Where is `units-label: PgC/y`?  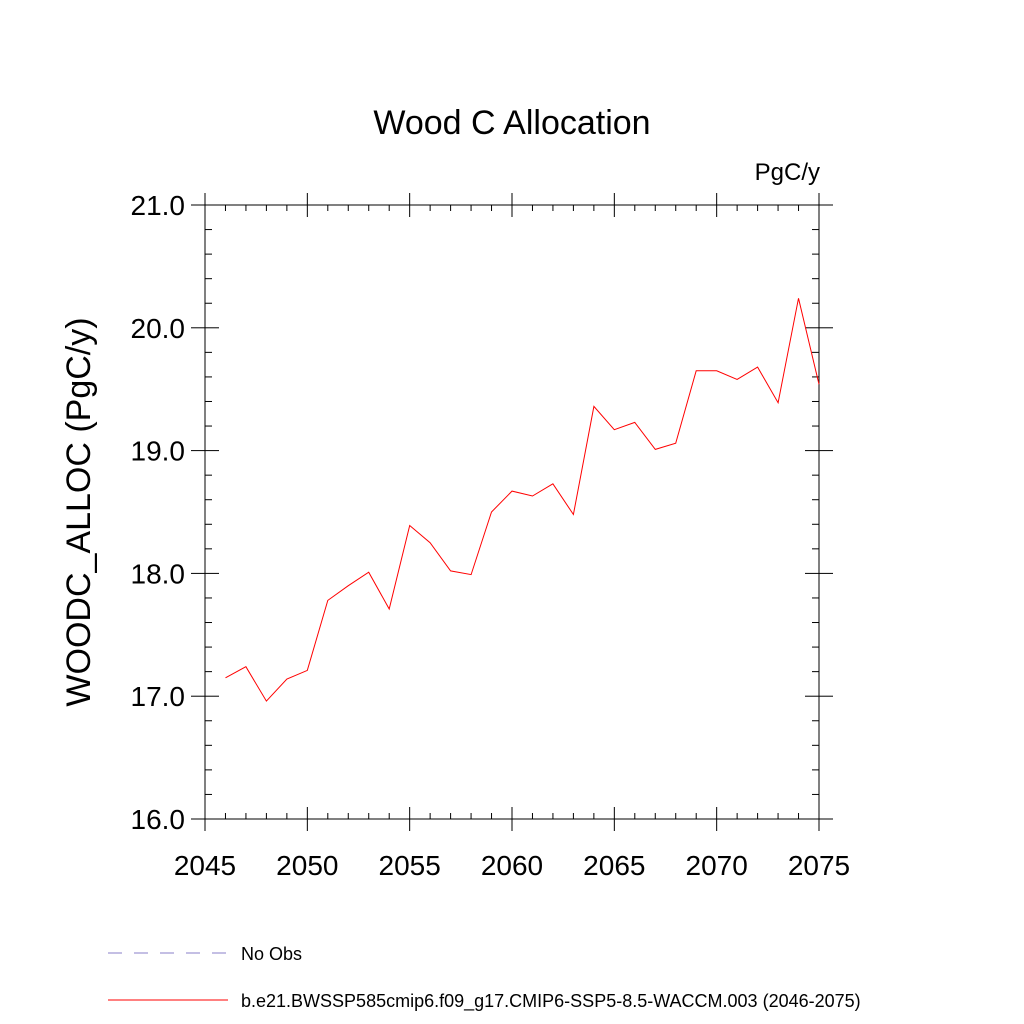
units-label: PgC/y is located at coordinates (787, 172).